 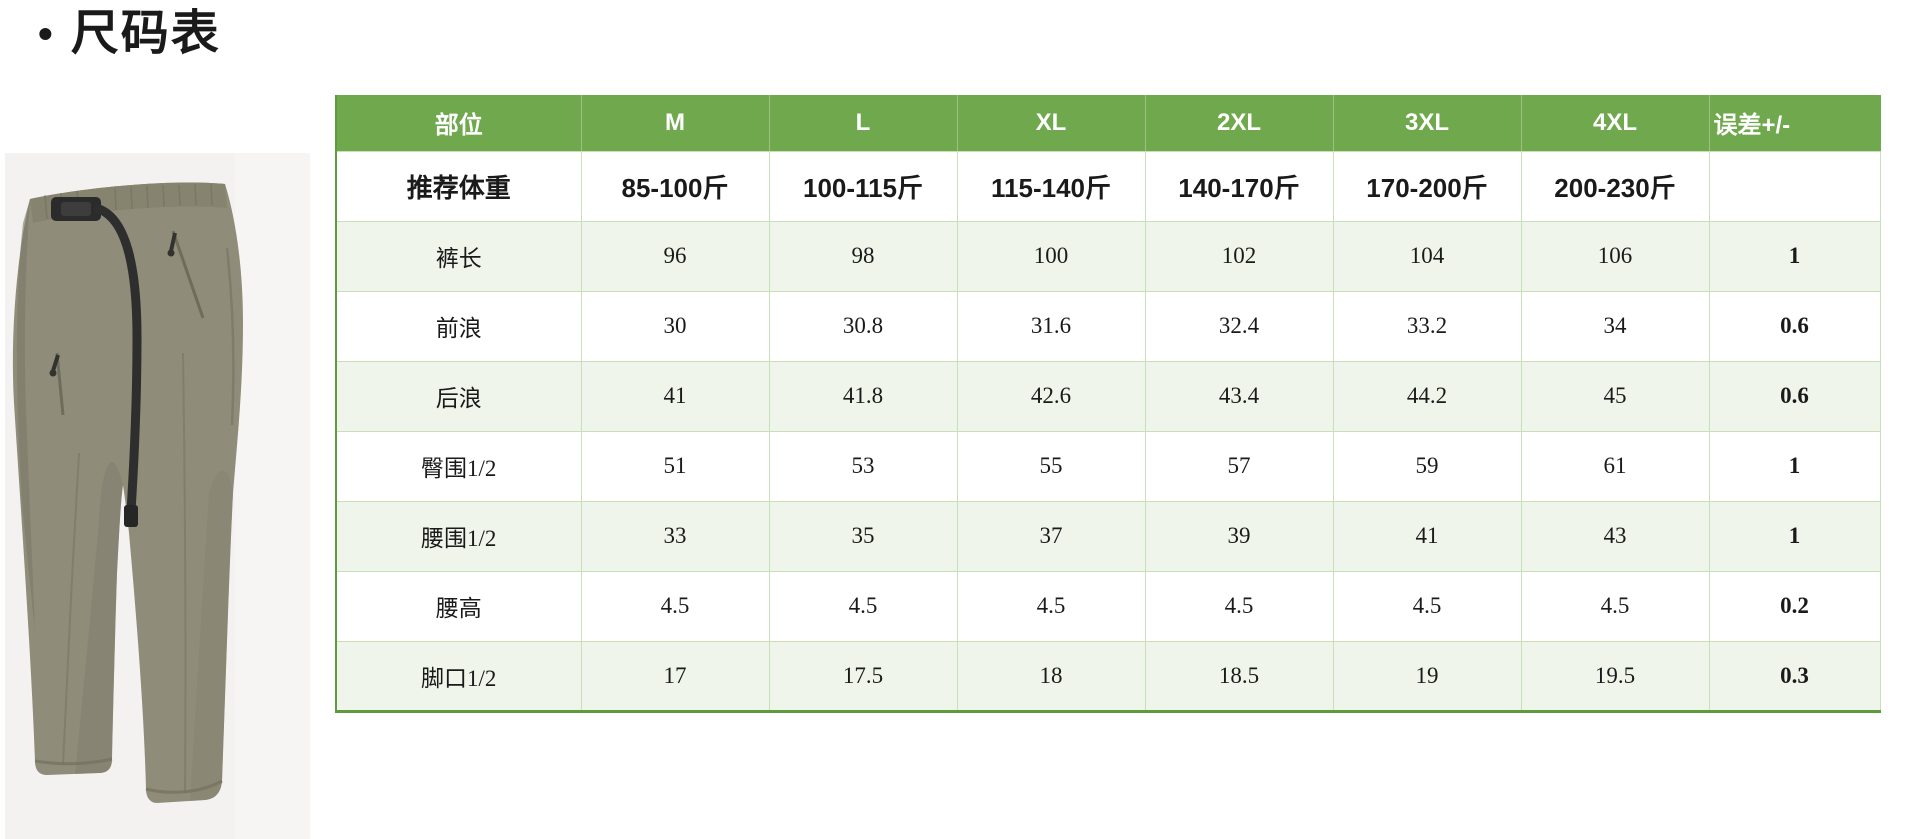 I want to click on table-cell: 17, so click(x=675, y=676).